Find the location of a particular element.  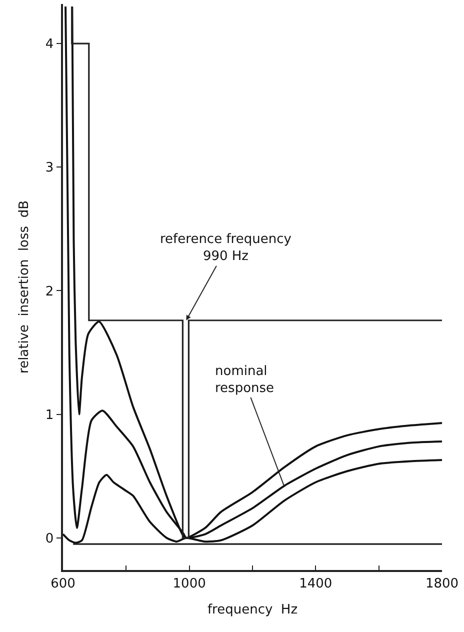

annotation: reference frequency 990 Hz is located at coordinates (226, 248).